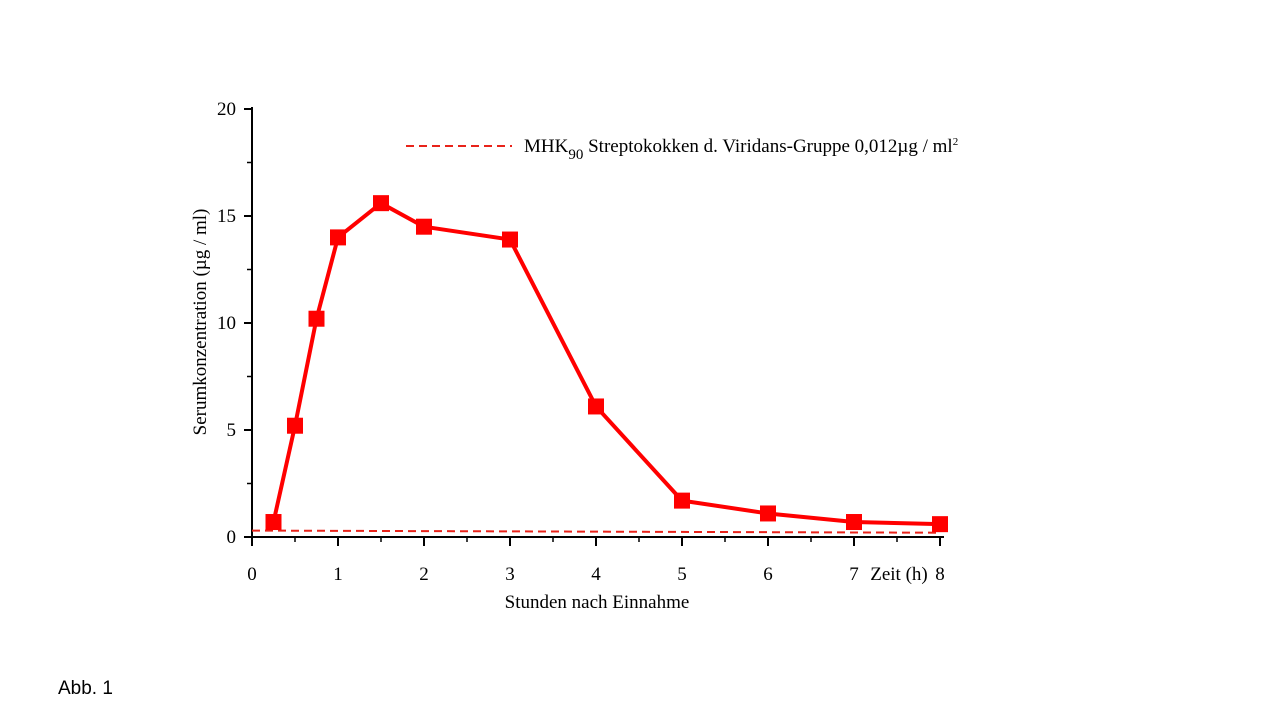 Image resolution: width=1280 pixels, height=720 pixels. What do you see at coordinates (596, 531) in the screenshot?
I see `reference-line` at bounding box center [596, 531].